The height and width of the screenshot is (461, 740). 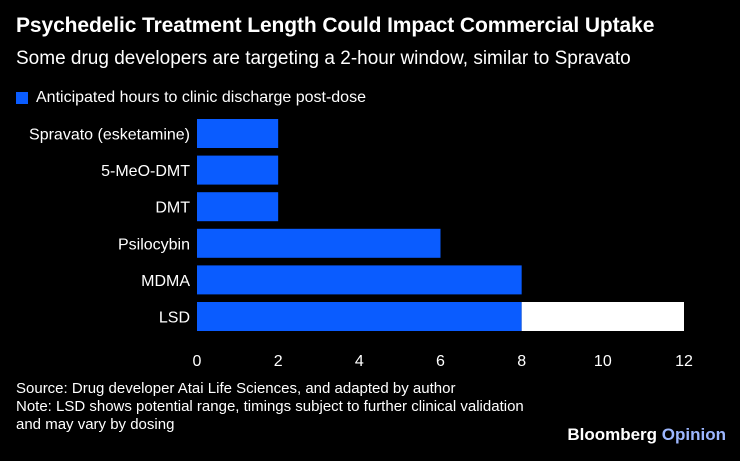 I want to click on category-label-mdma: MDMA, so click(x=165, y=281).